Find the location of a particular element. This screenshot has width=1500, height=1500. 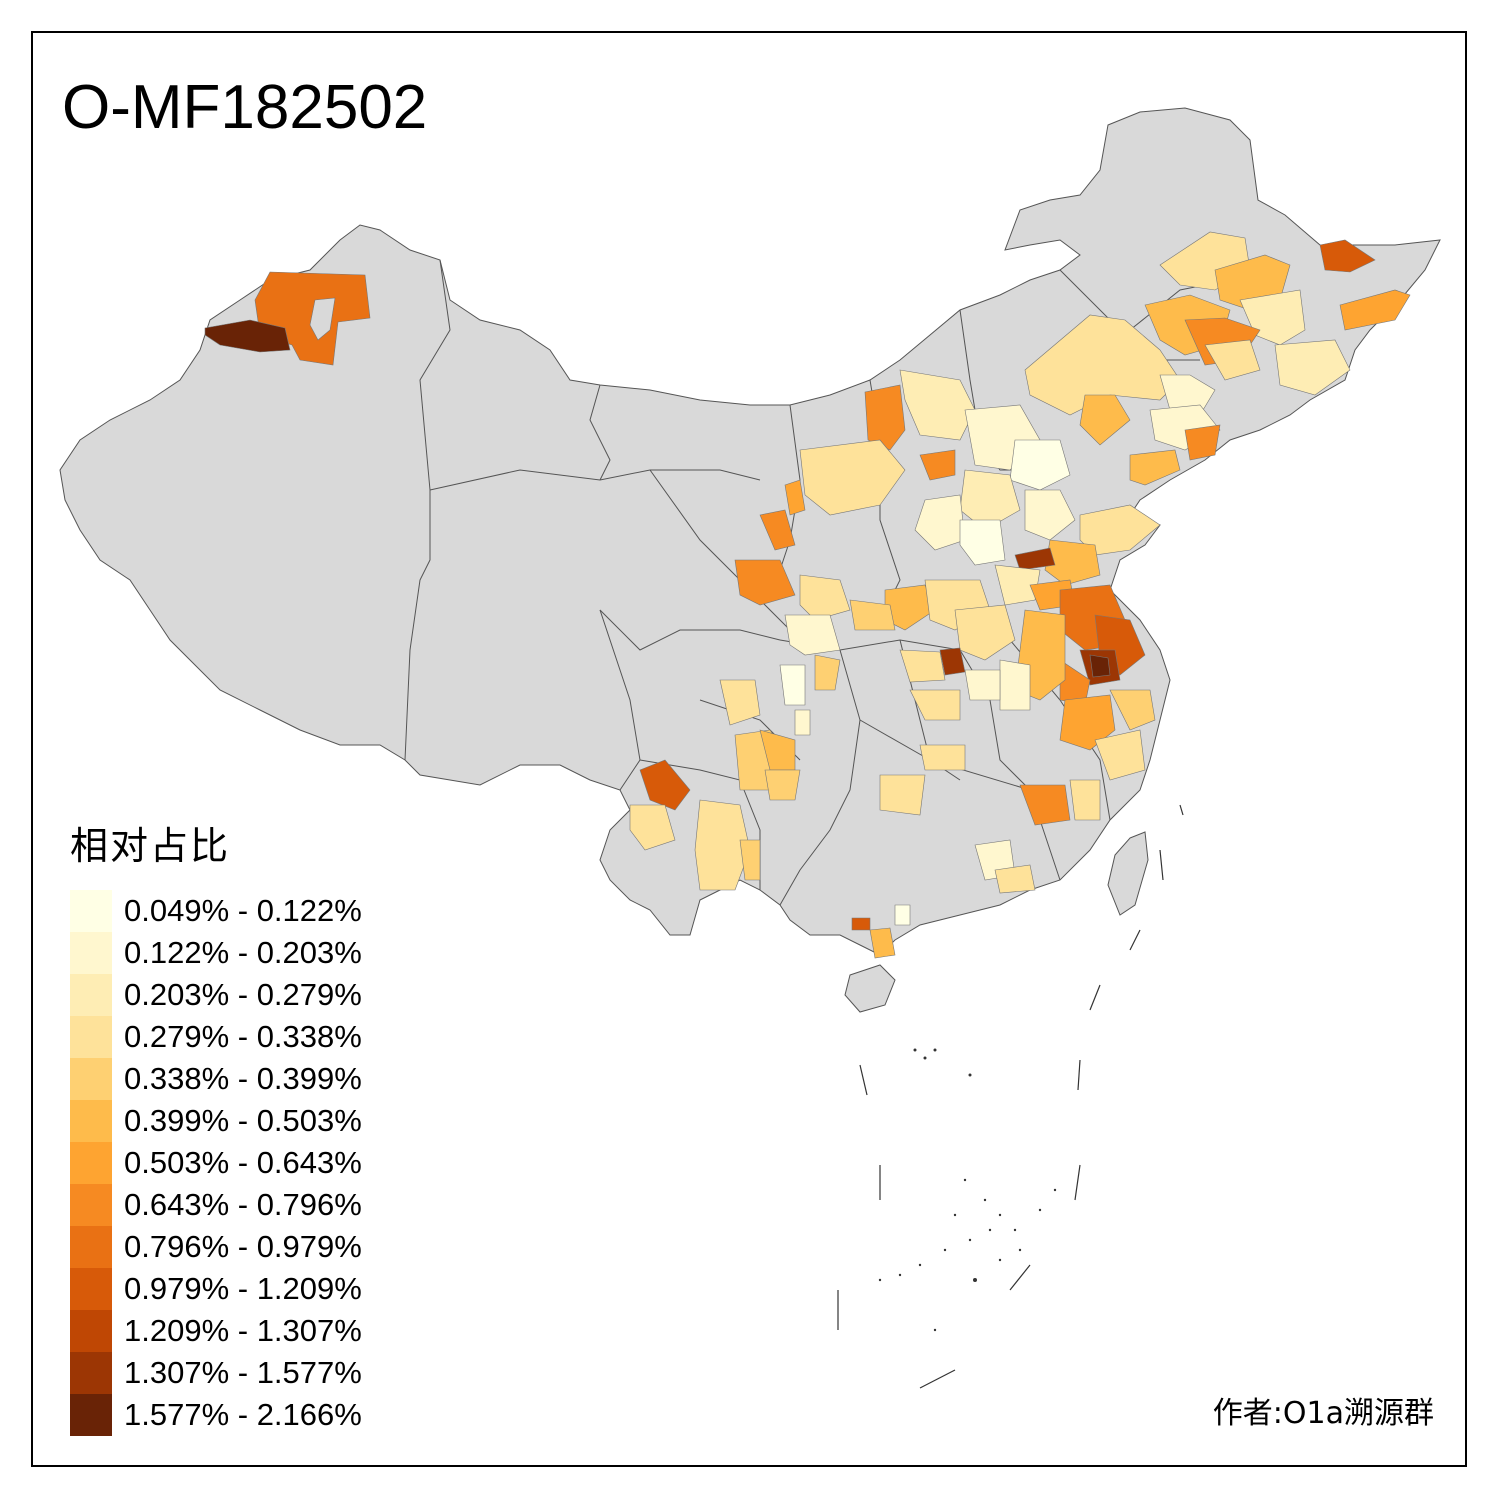

legend-item: 1.209% - 1.307% is located at coordinates (216, 1331).